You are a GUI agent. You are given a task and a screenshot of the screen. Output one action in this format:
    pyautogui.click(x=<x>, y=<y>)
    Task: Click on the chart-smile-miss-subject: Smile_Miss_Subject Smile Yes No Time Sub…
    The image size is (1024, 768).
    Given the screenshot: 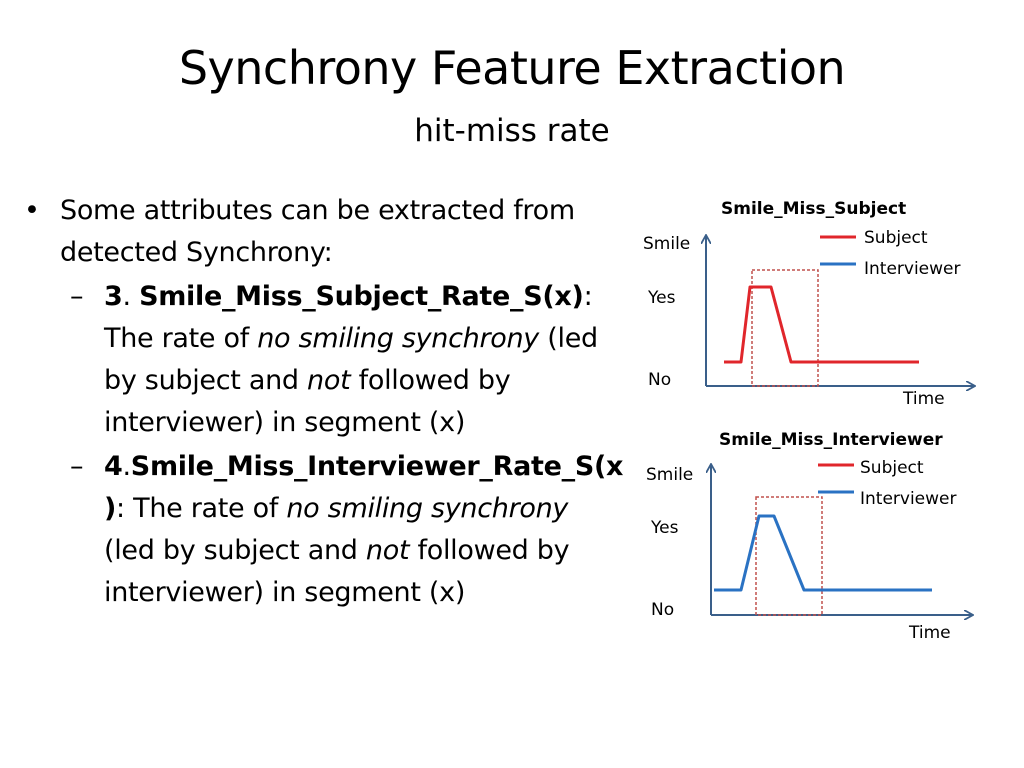 What is the action you would take?
    pyautogui.click(x=808, y=304)
    